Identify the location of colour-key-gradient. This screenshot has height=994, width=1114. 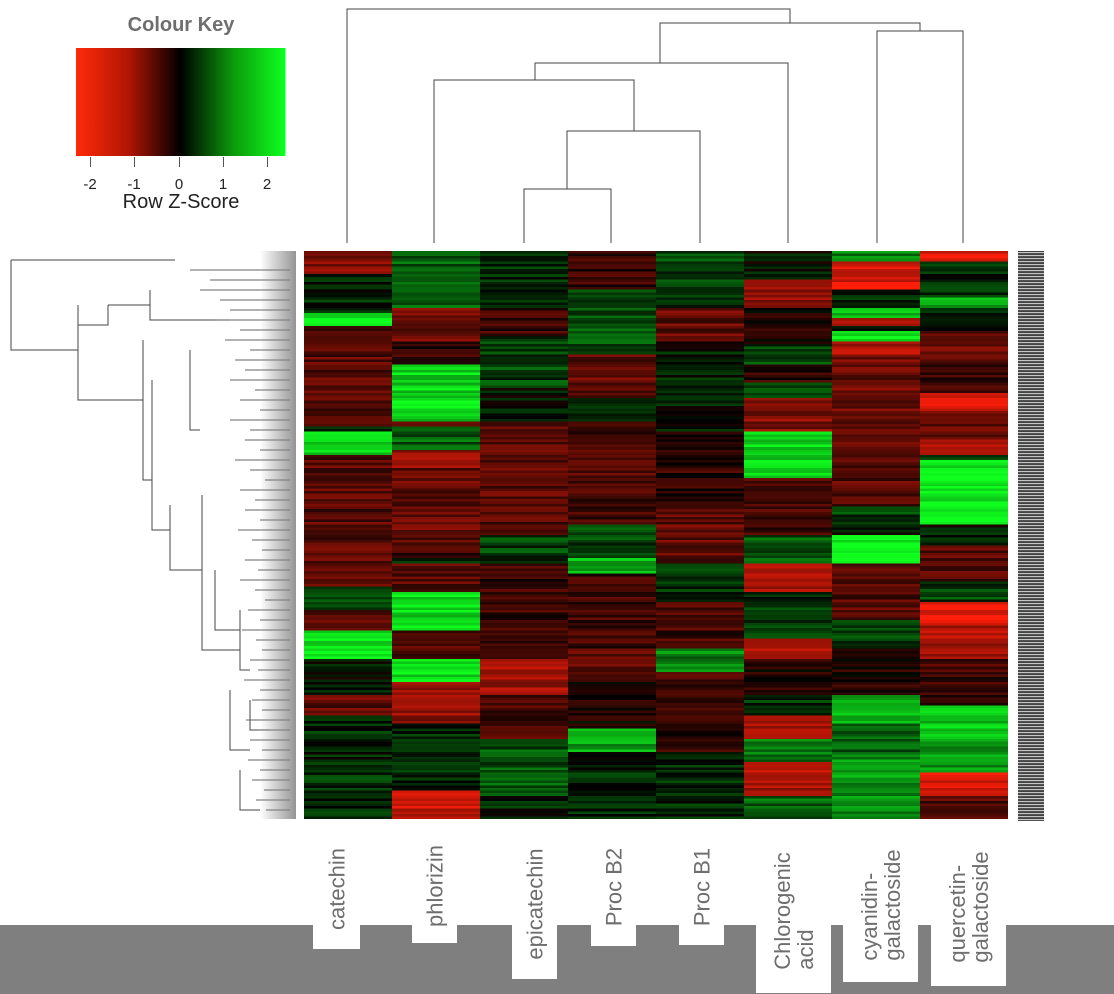
(180, 102).